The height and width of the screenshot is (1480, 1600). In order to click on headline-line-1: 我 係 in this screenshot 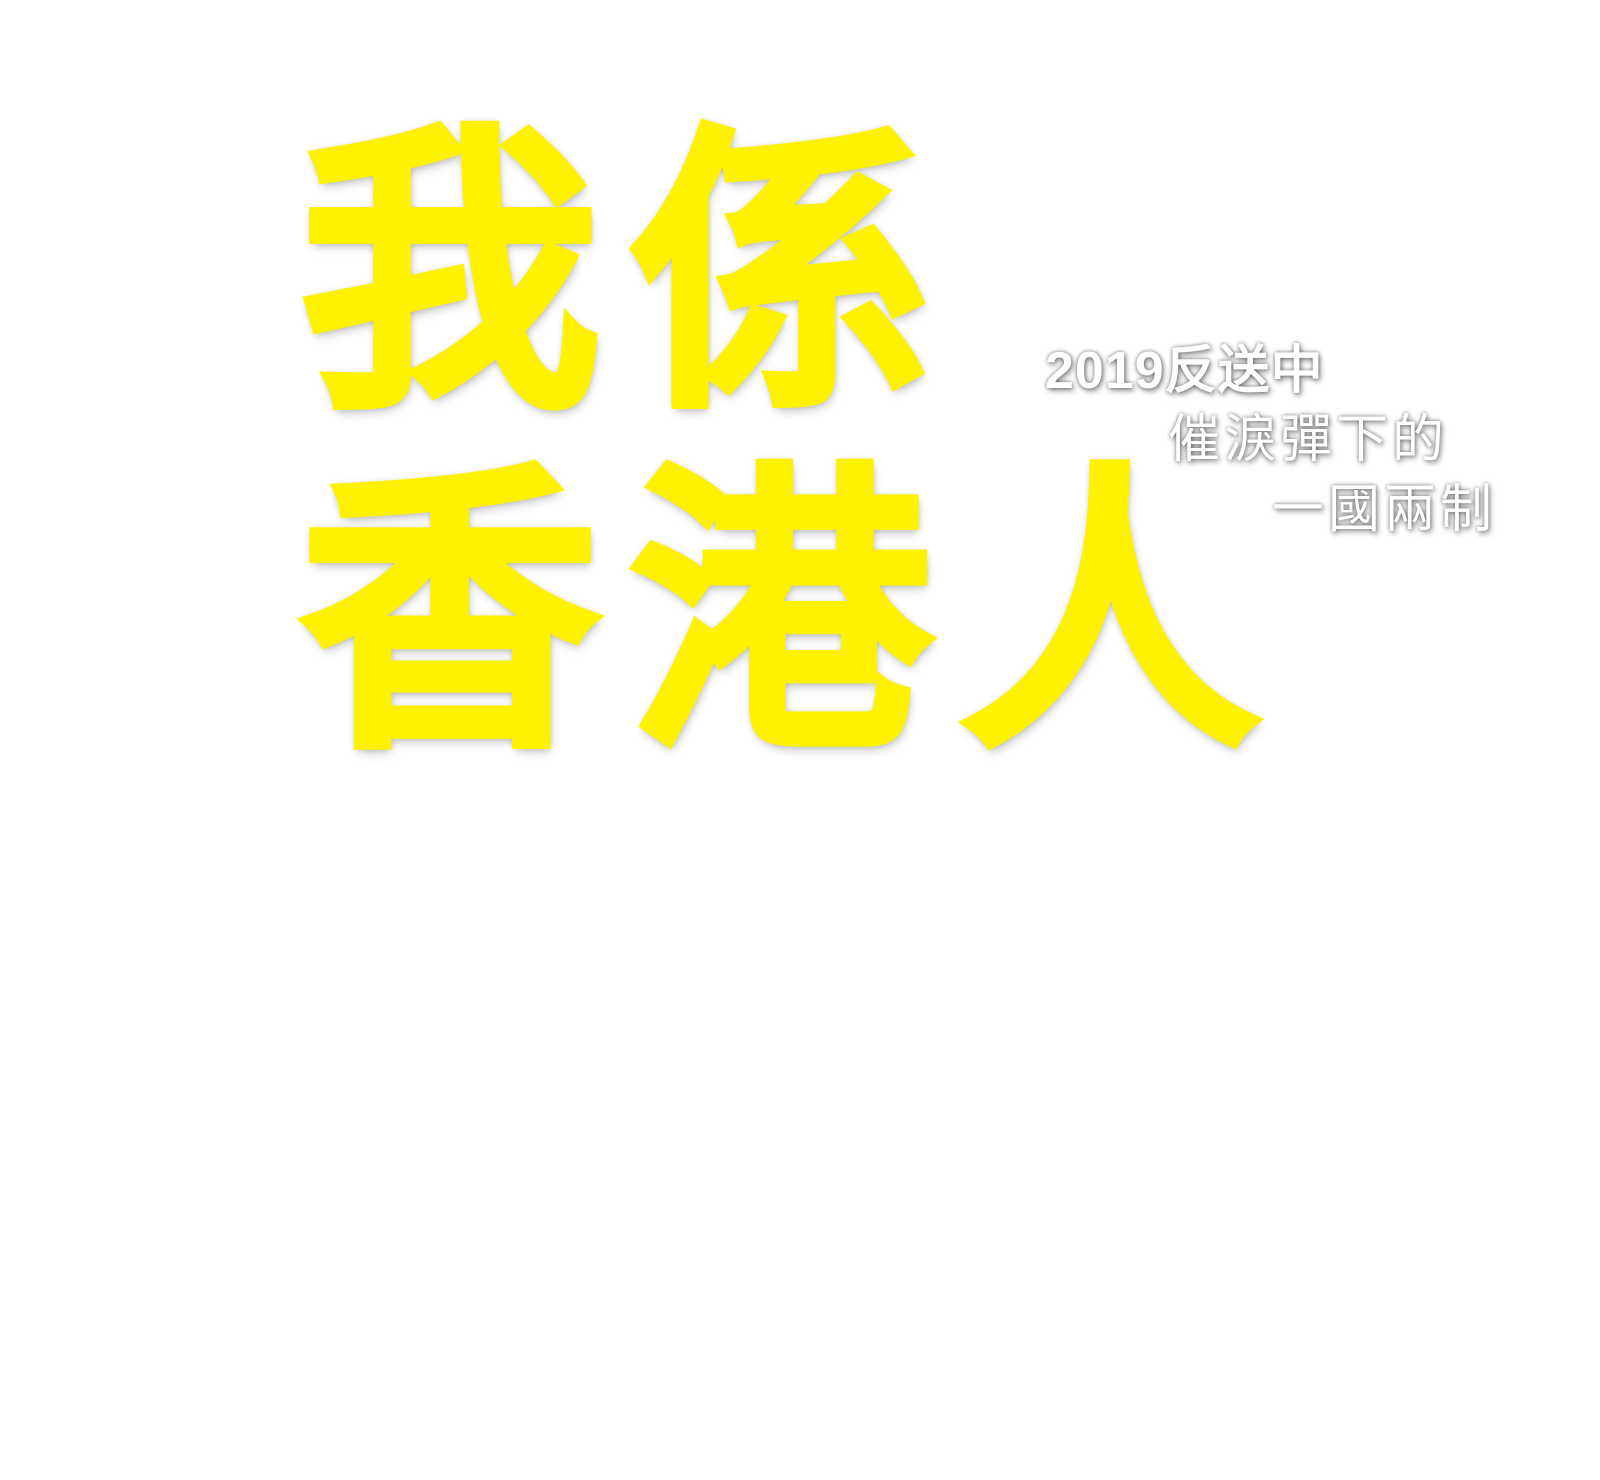, I will do `click(615, 274)`.